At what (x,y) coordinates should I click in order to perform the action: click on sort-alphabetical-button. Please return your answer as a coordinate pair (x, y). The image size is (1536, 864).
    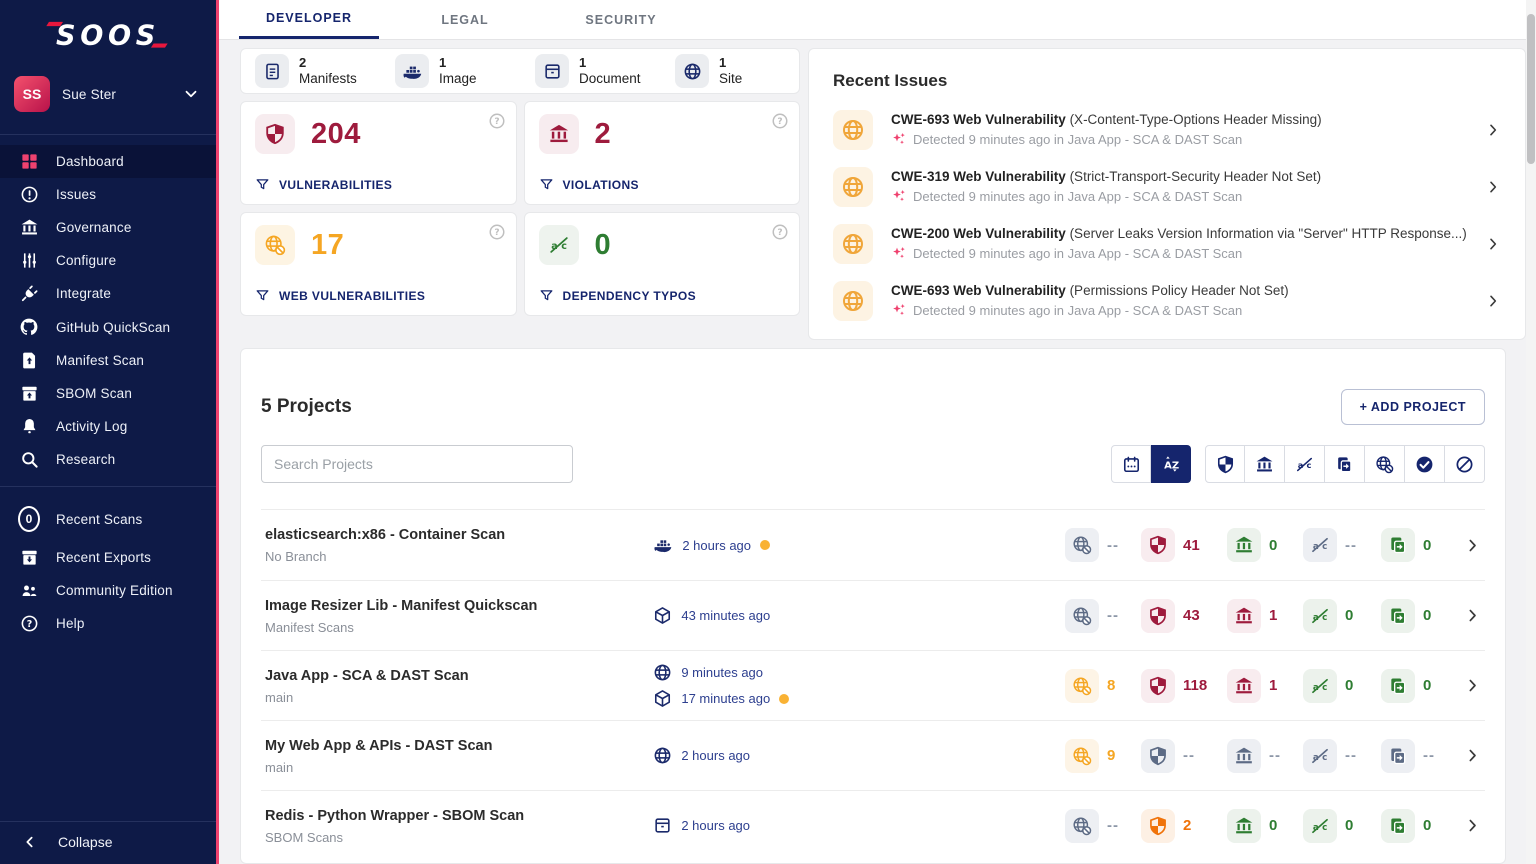
    Looking at the image, I should click on (1171, 464).